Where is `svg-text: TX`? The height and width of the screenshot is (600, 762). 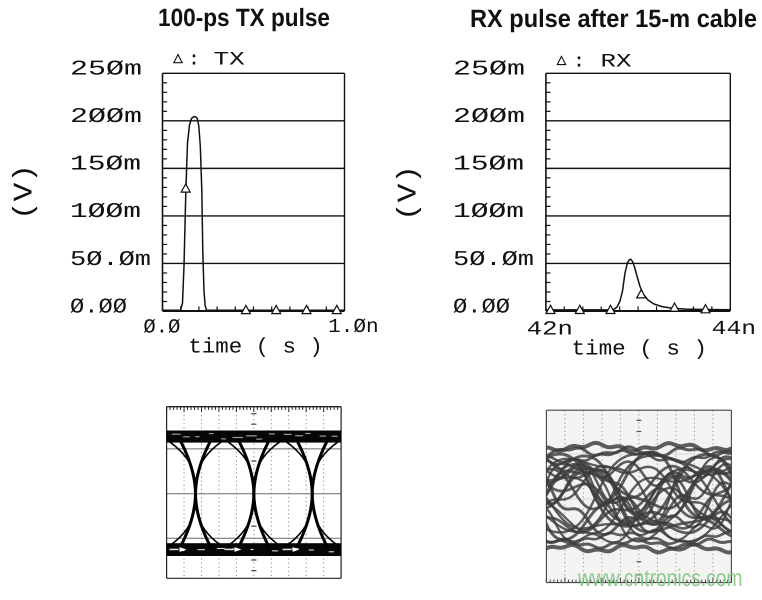 svg-text: TX is located at coordinates (230, 60).